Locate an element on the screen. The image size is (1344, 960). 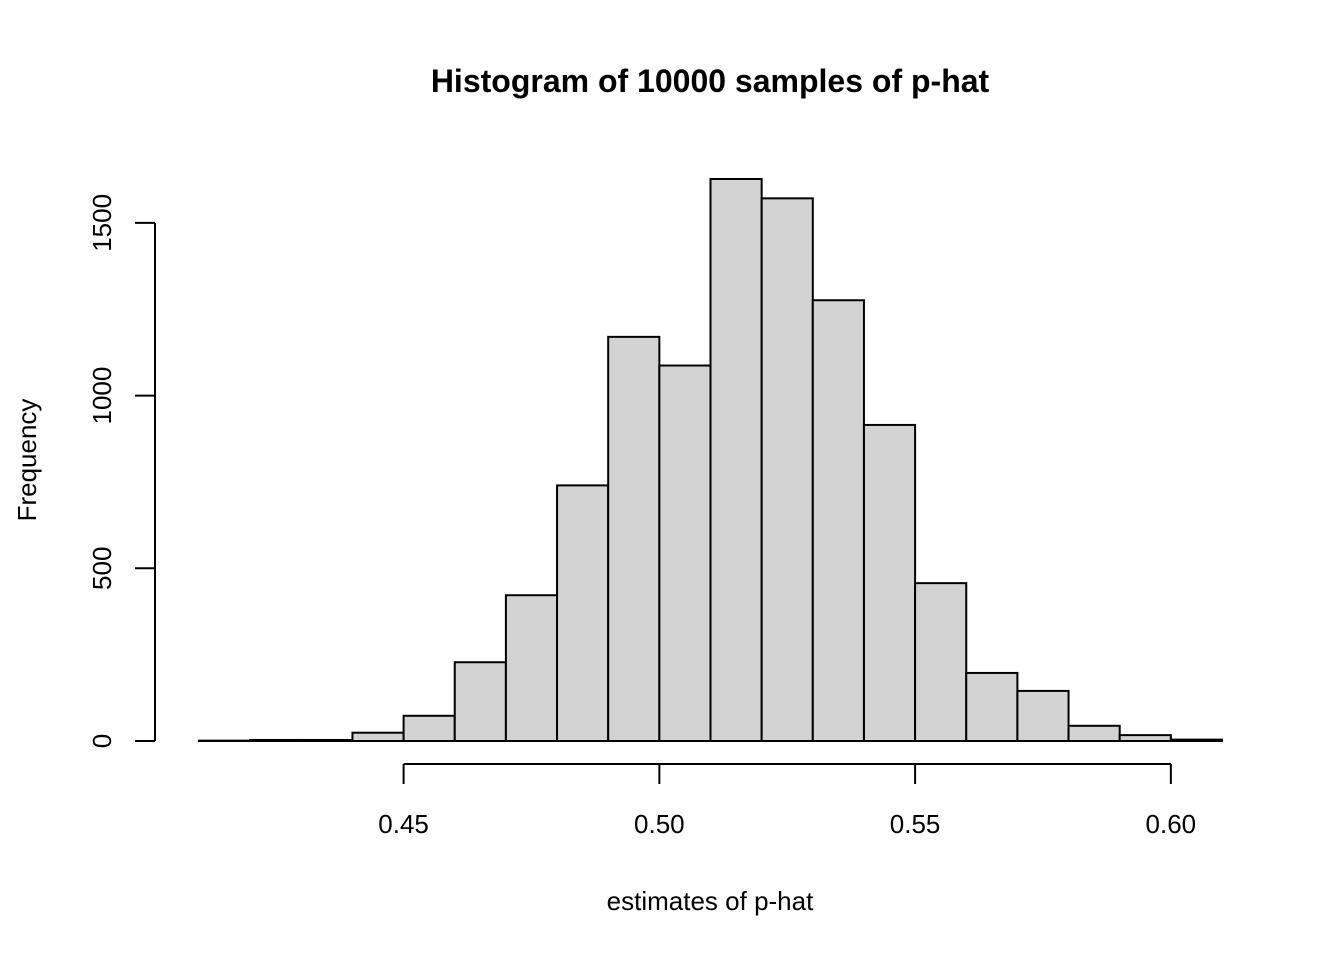
y-tick-label: 1500 is located at coordinates (102, 223).